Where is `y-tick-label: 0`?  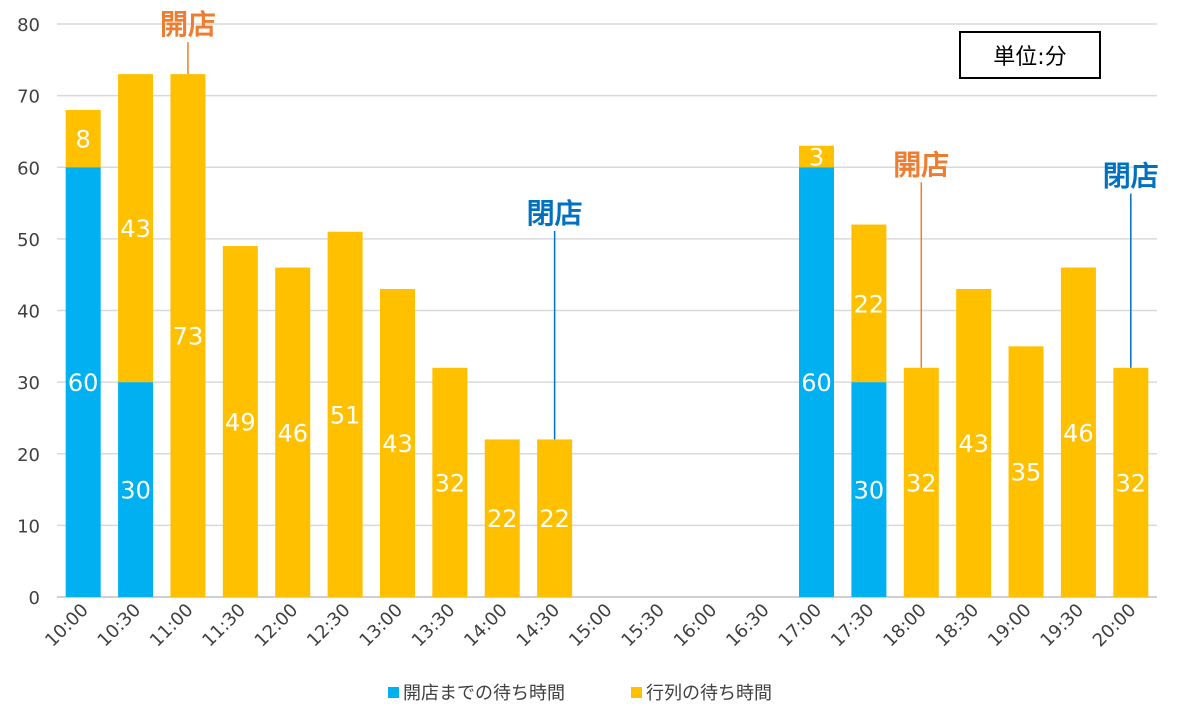 y-tick-label: 0 is located at coordinates (34, 598).